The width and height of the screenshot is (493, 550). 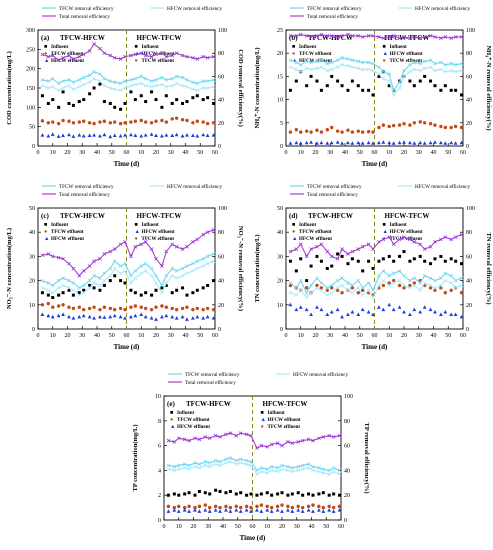 I want to click on inner-legend-label-right: Influent, so click(x=399, y=47).